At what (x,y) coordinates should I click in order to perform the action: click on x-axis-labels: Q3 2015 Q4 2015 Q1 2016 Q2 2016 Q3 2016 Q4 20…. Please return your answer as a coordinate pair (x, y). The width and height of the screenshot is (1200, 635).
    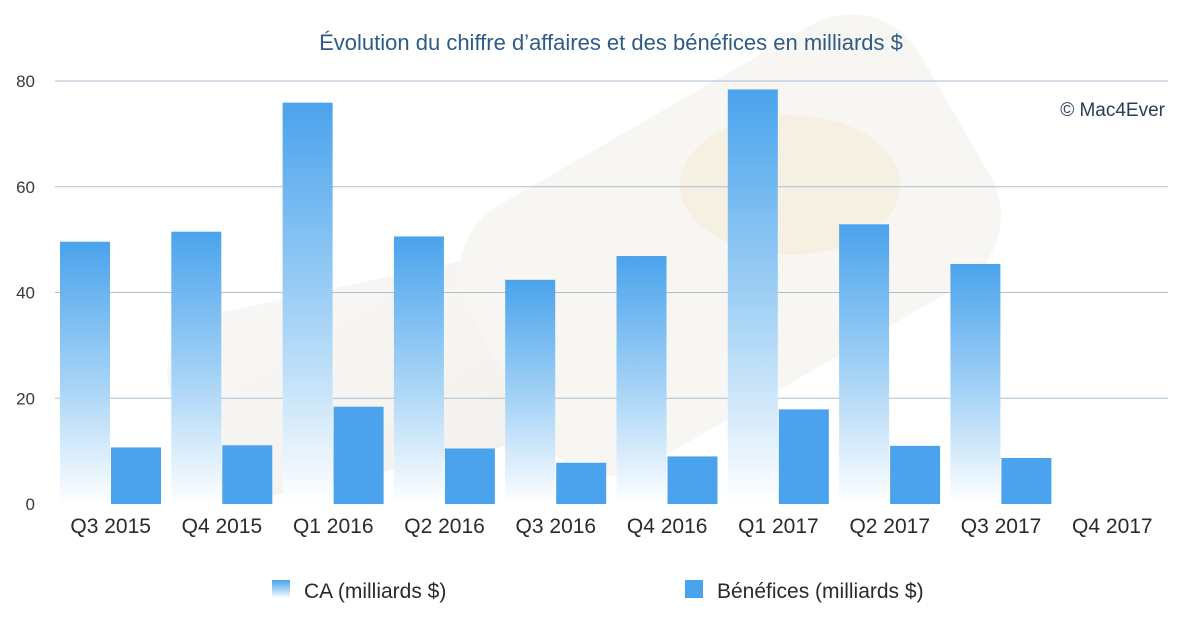
    Looking at the image, I should click on (611, 526).